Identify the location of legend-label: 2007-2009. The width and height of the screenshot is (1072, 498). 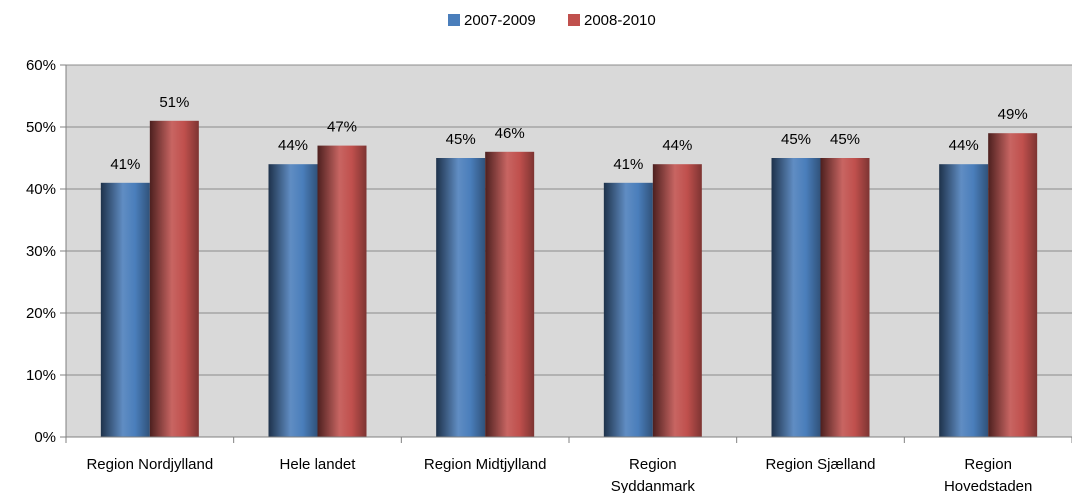
(500, 20).